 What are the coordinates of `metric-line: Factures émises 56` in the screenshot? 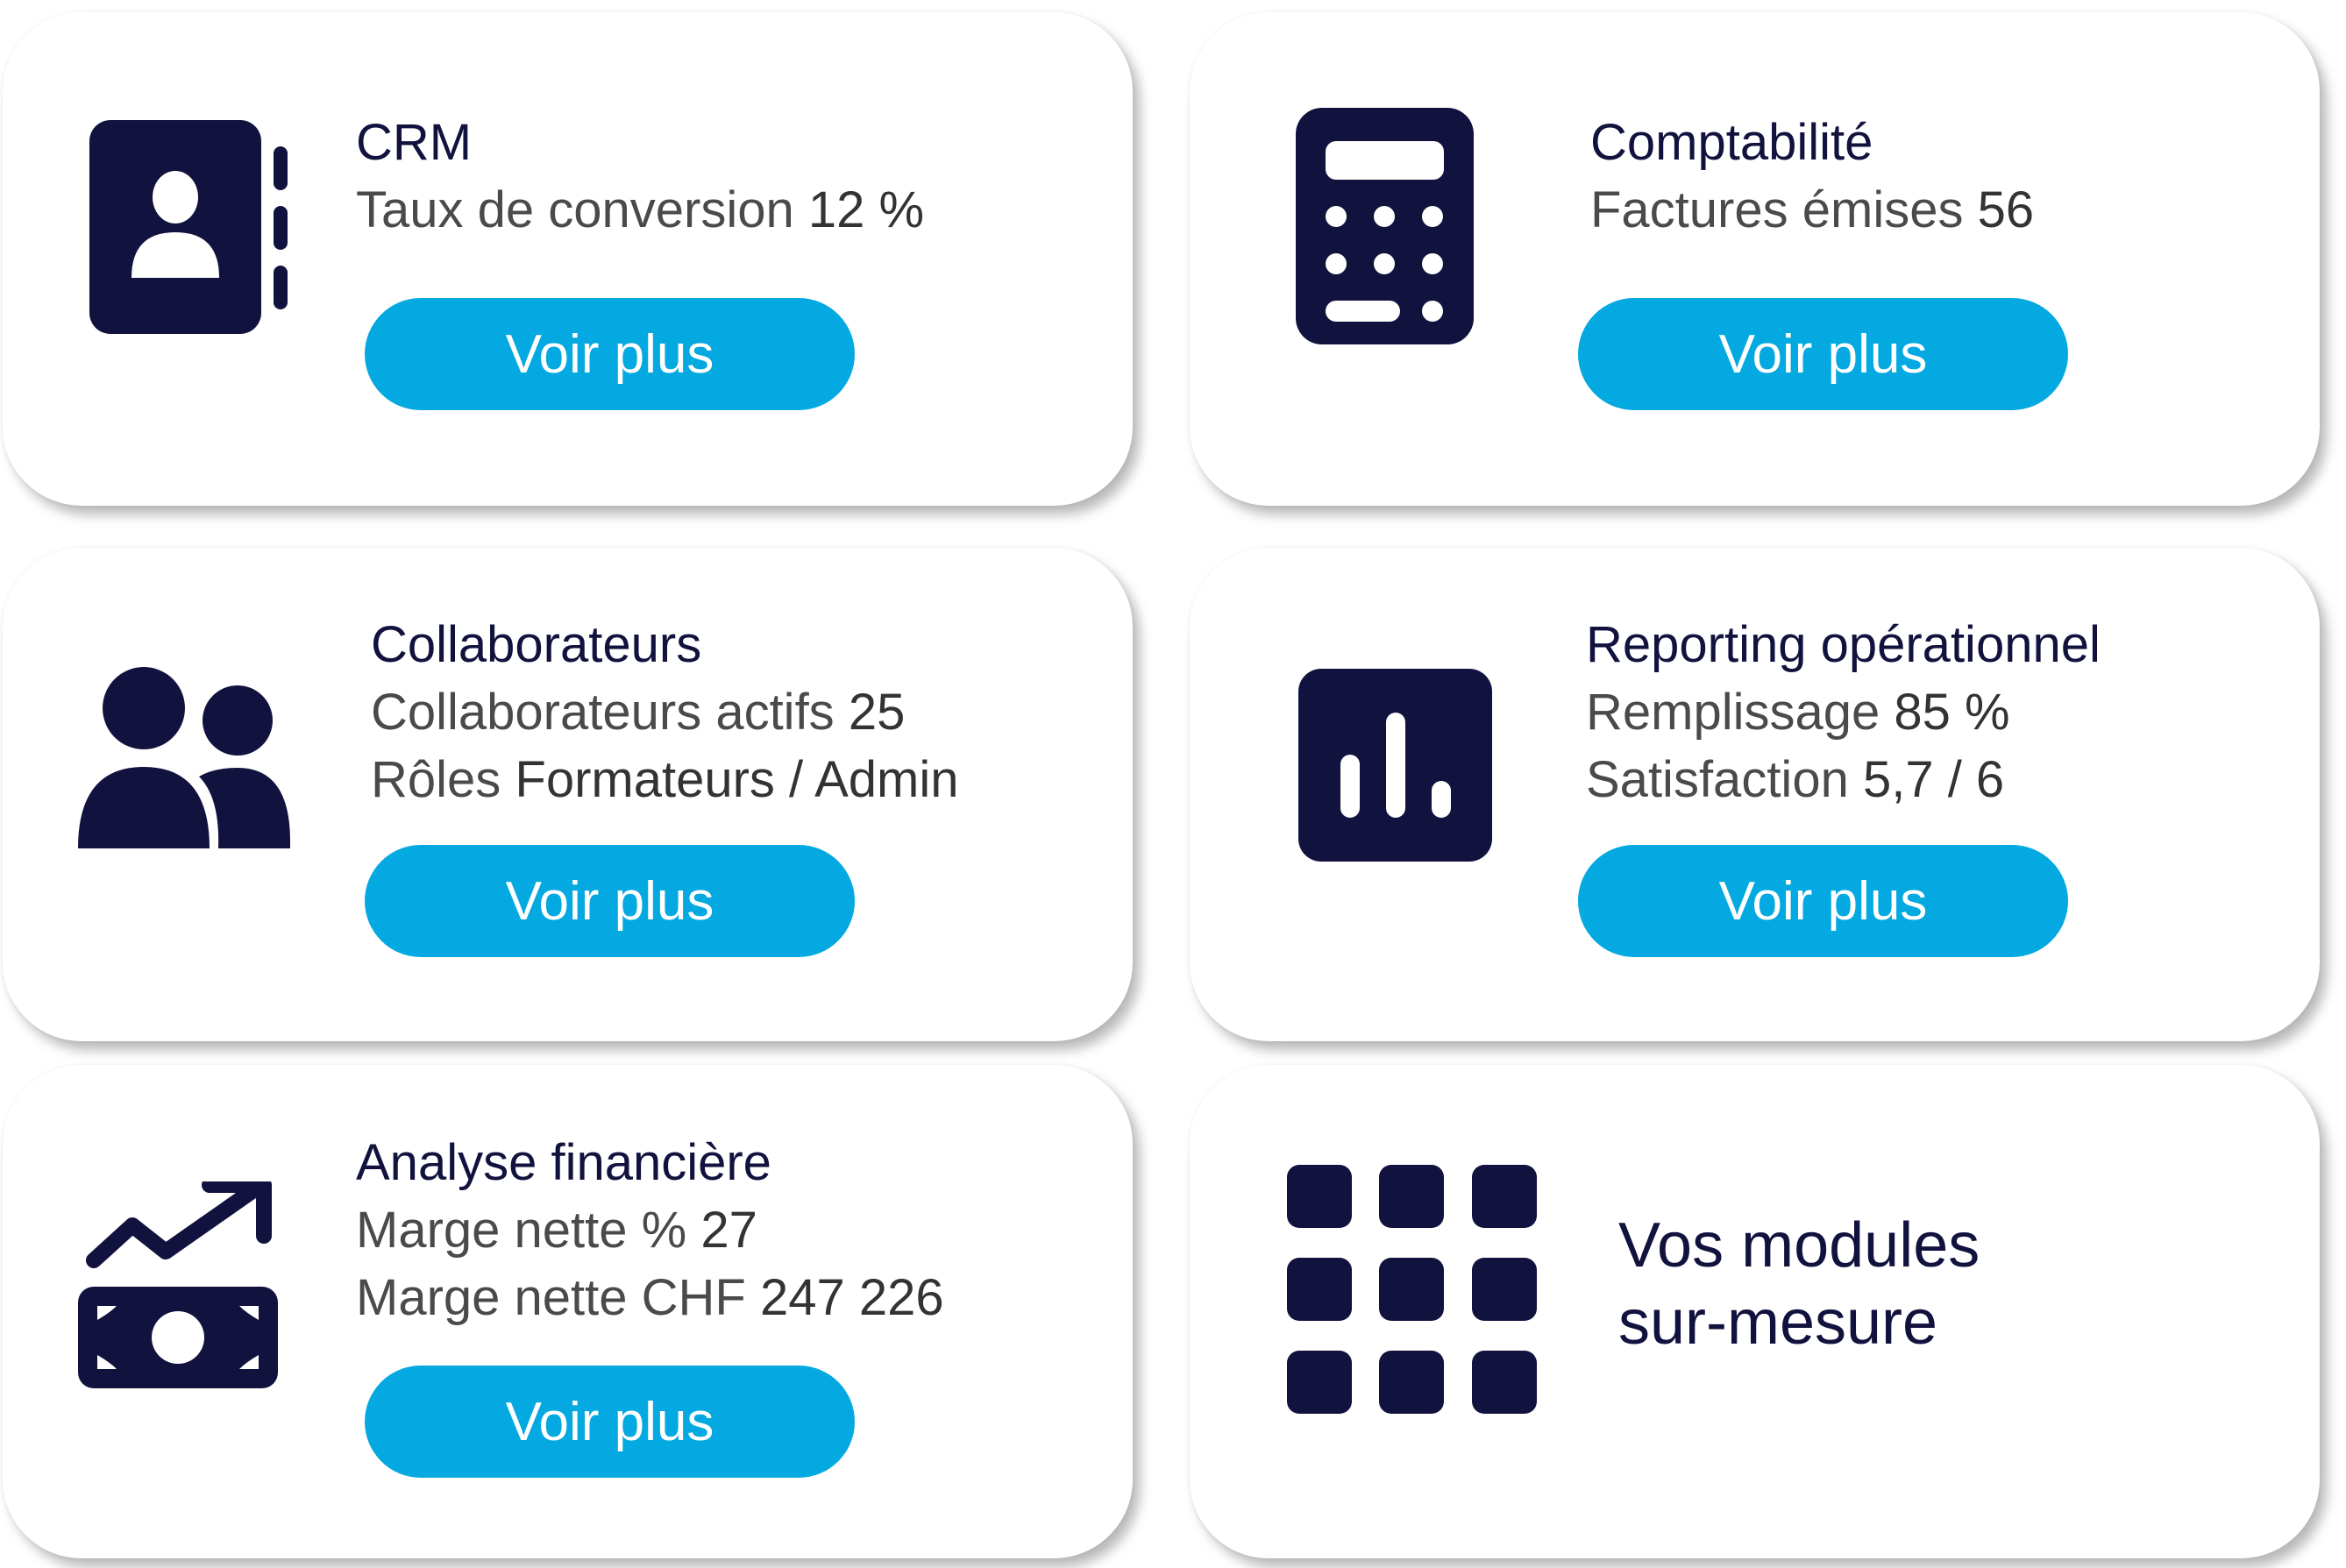 It's located at (1812, 210).